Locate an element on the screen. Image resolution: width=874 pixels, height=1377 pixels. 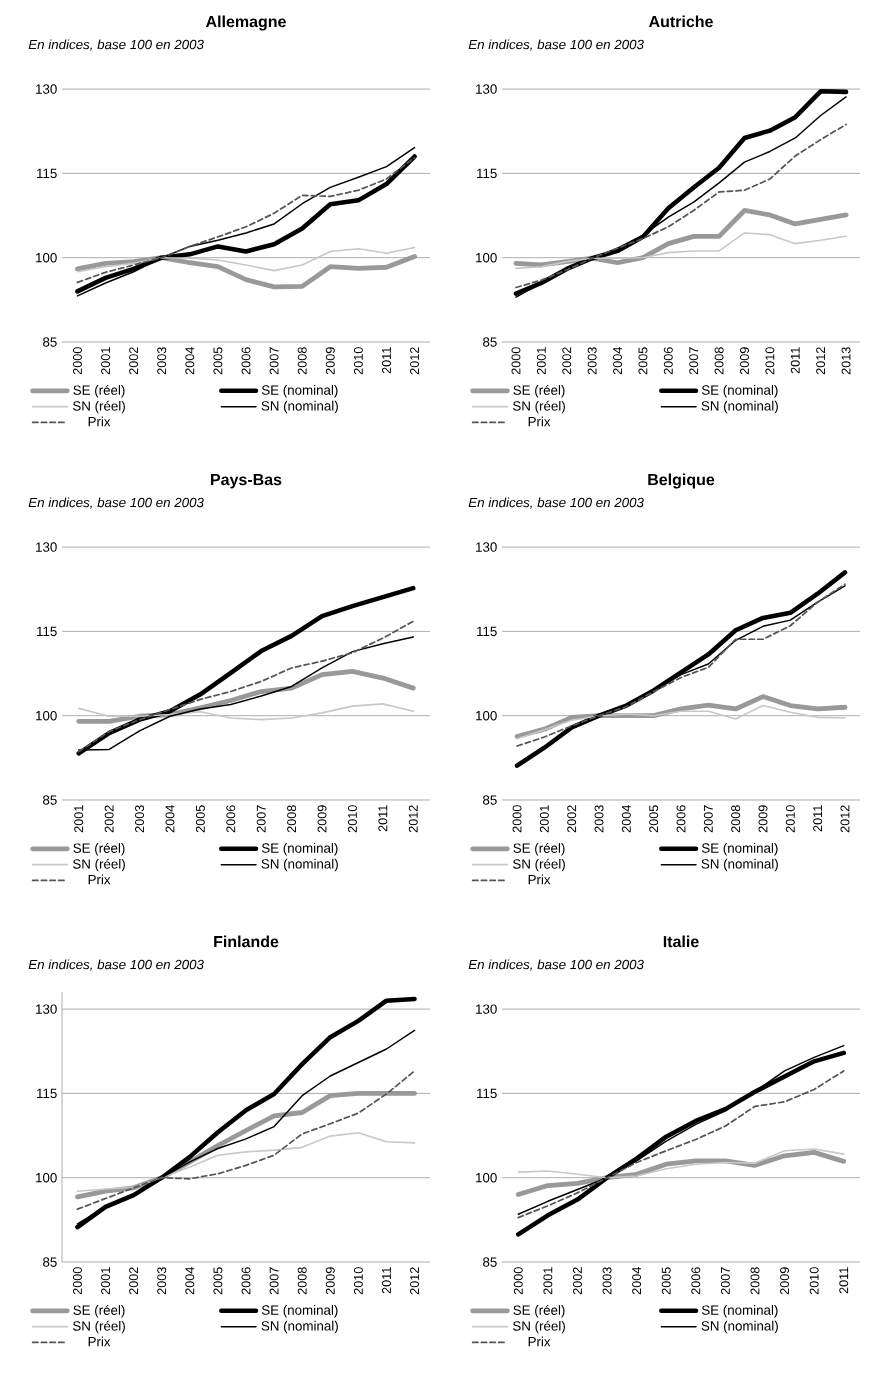
chart-title: Allemagne is located at coordinates (245, 23).